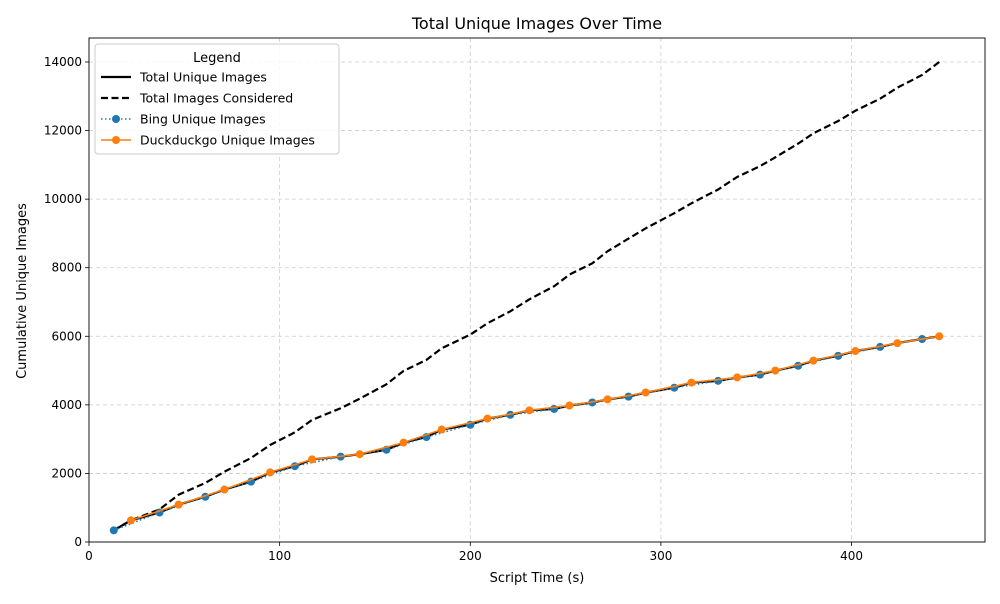 The width and height of the screenshot is (1000, 604). What do you see at coordinates (537, 578) in the screenshot?
I see `x-axis-label: Script Time (s)` at bounding box center [537, 578].